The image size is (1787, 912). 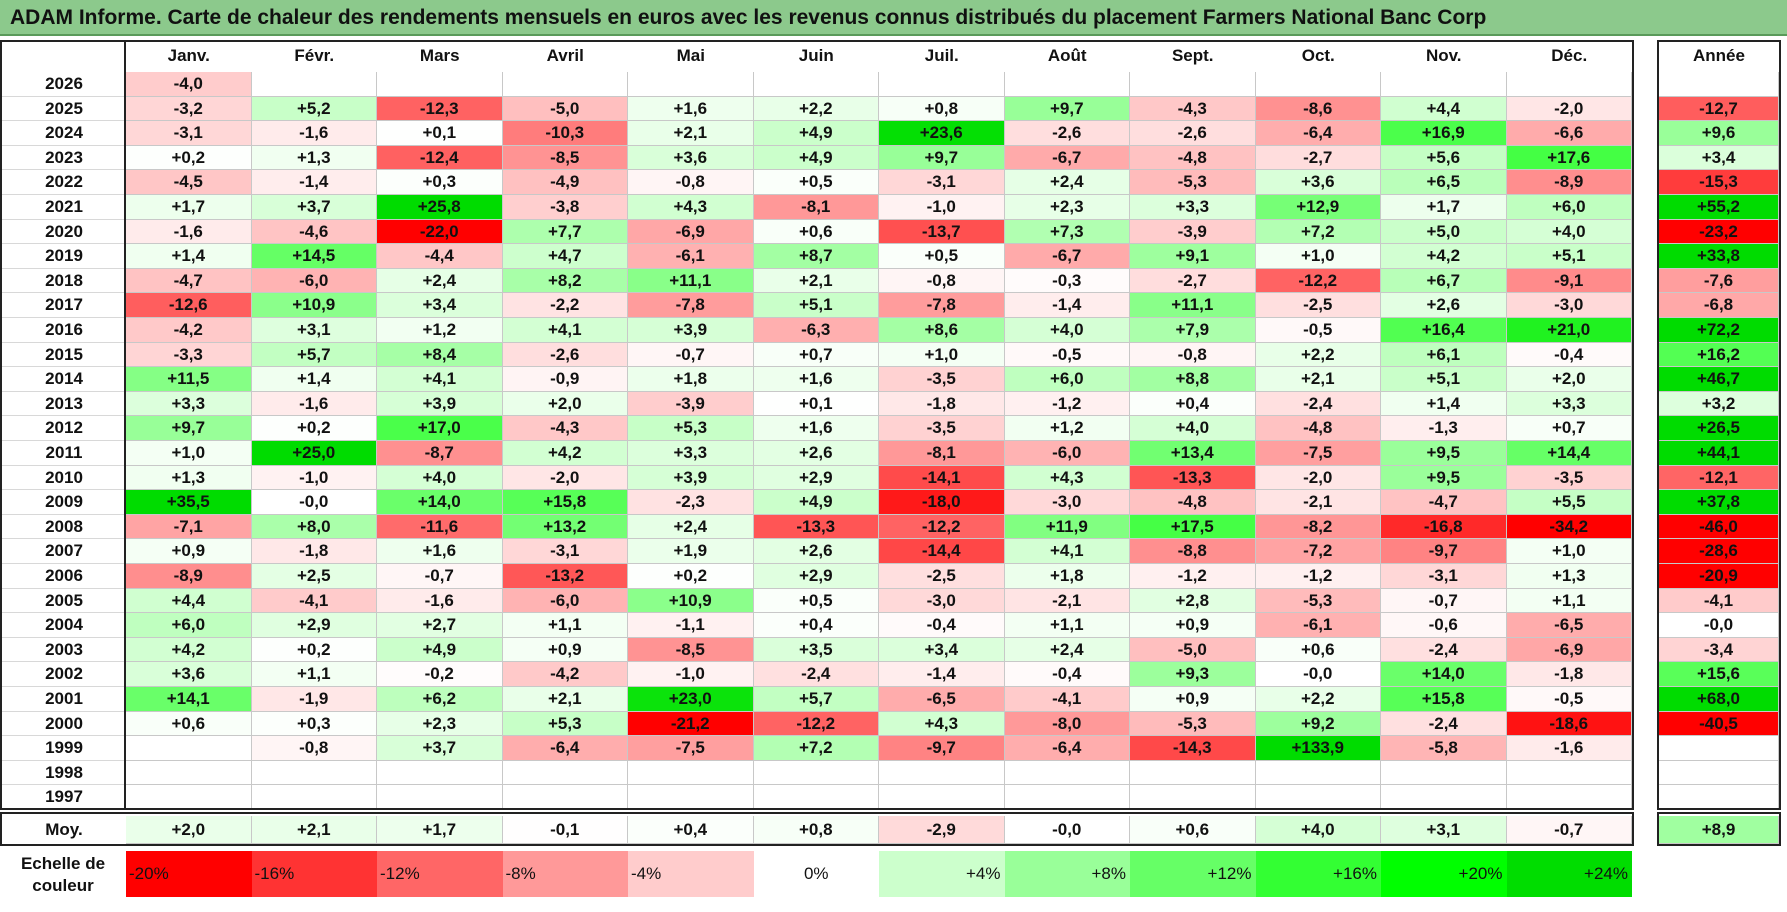 What do you see at coordinates (189, 355) in the screenshot?
I see `heatmap-cell: -3,3` at bounding box center [189, 355].